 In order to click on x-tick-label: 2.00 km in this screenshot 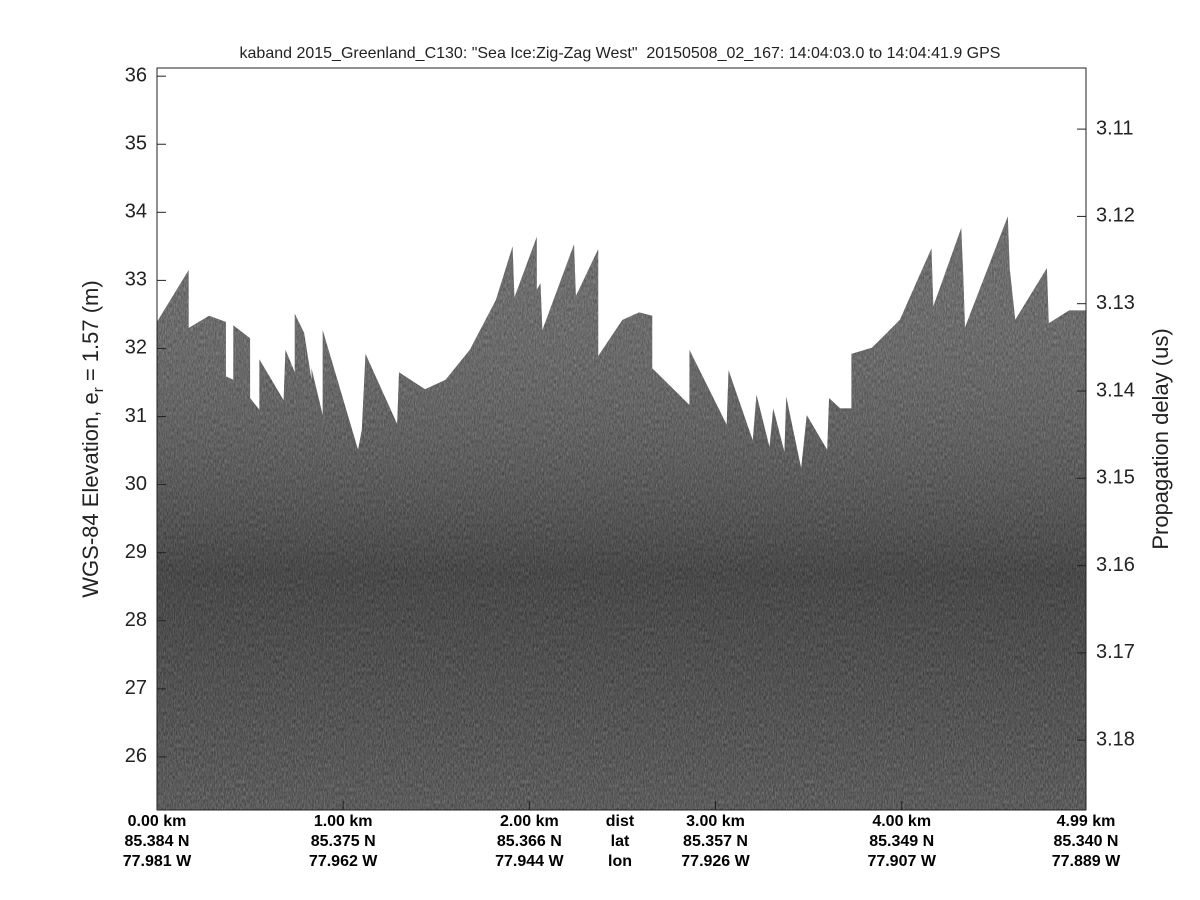, I will do `click(529, 821)`.